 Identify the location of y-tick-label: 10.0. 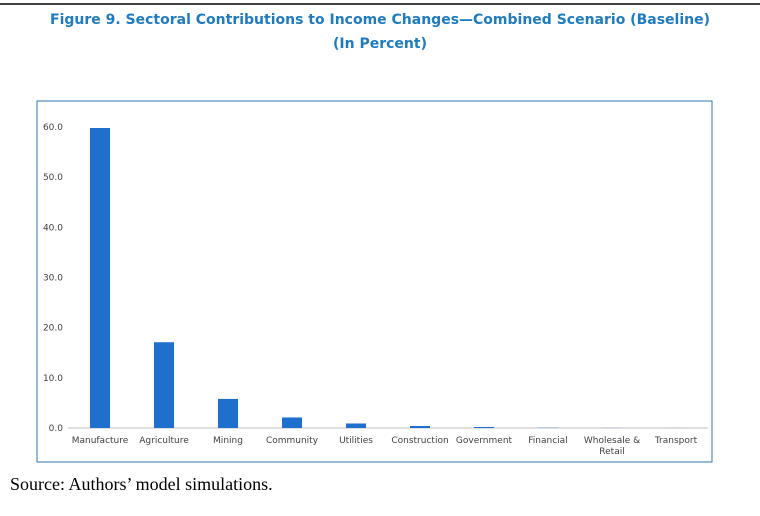
(53, 379).